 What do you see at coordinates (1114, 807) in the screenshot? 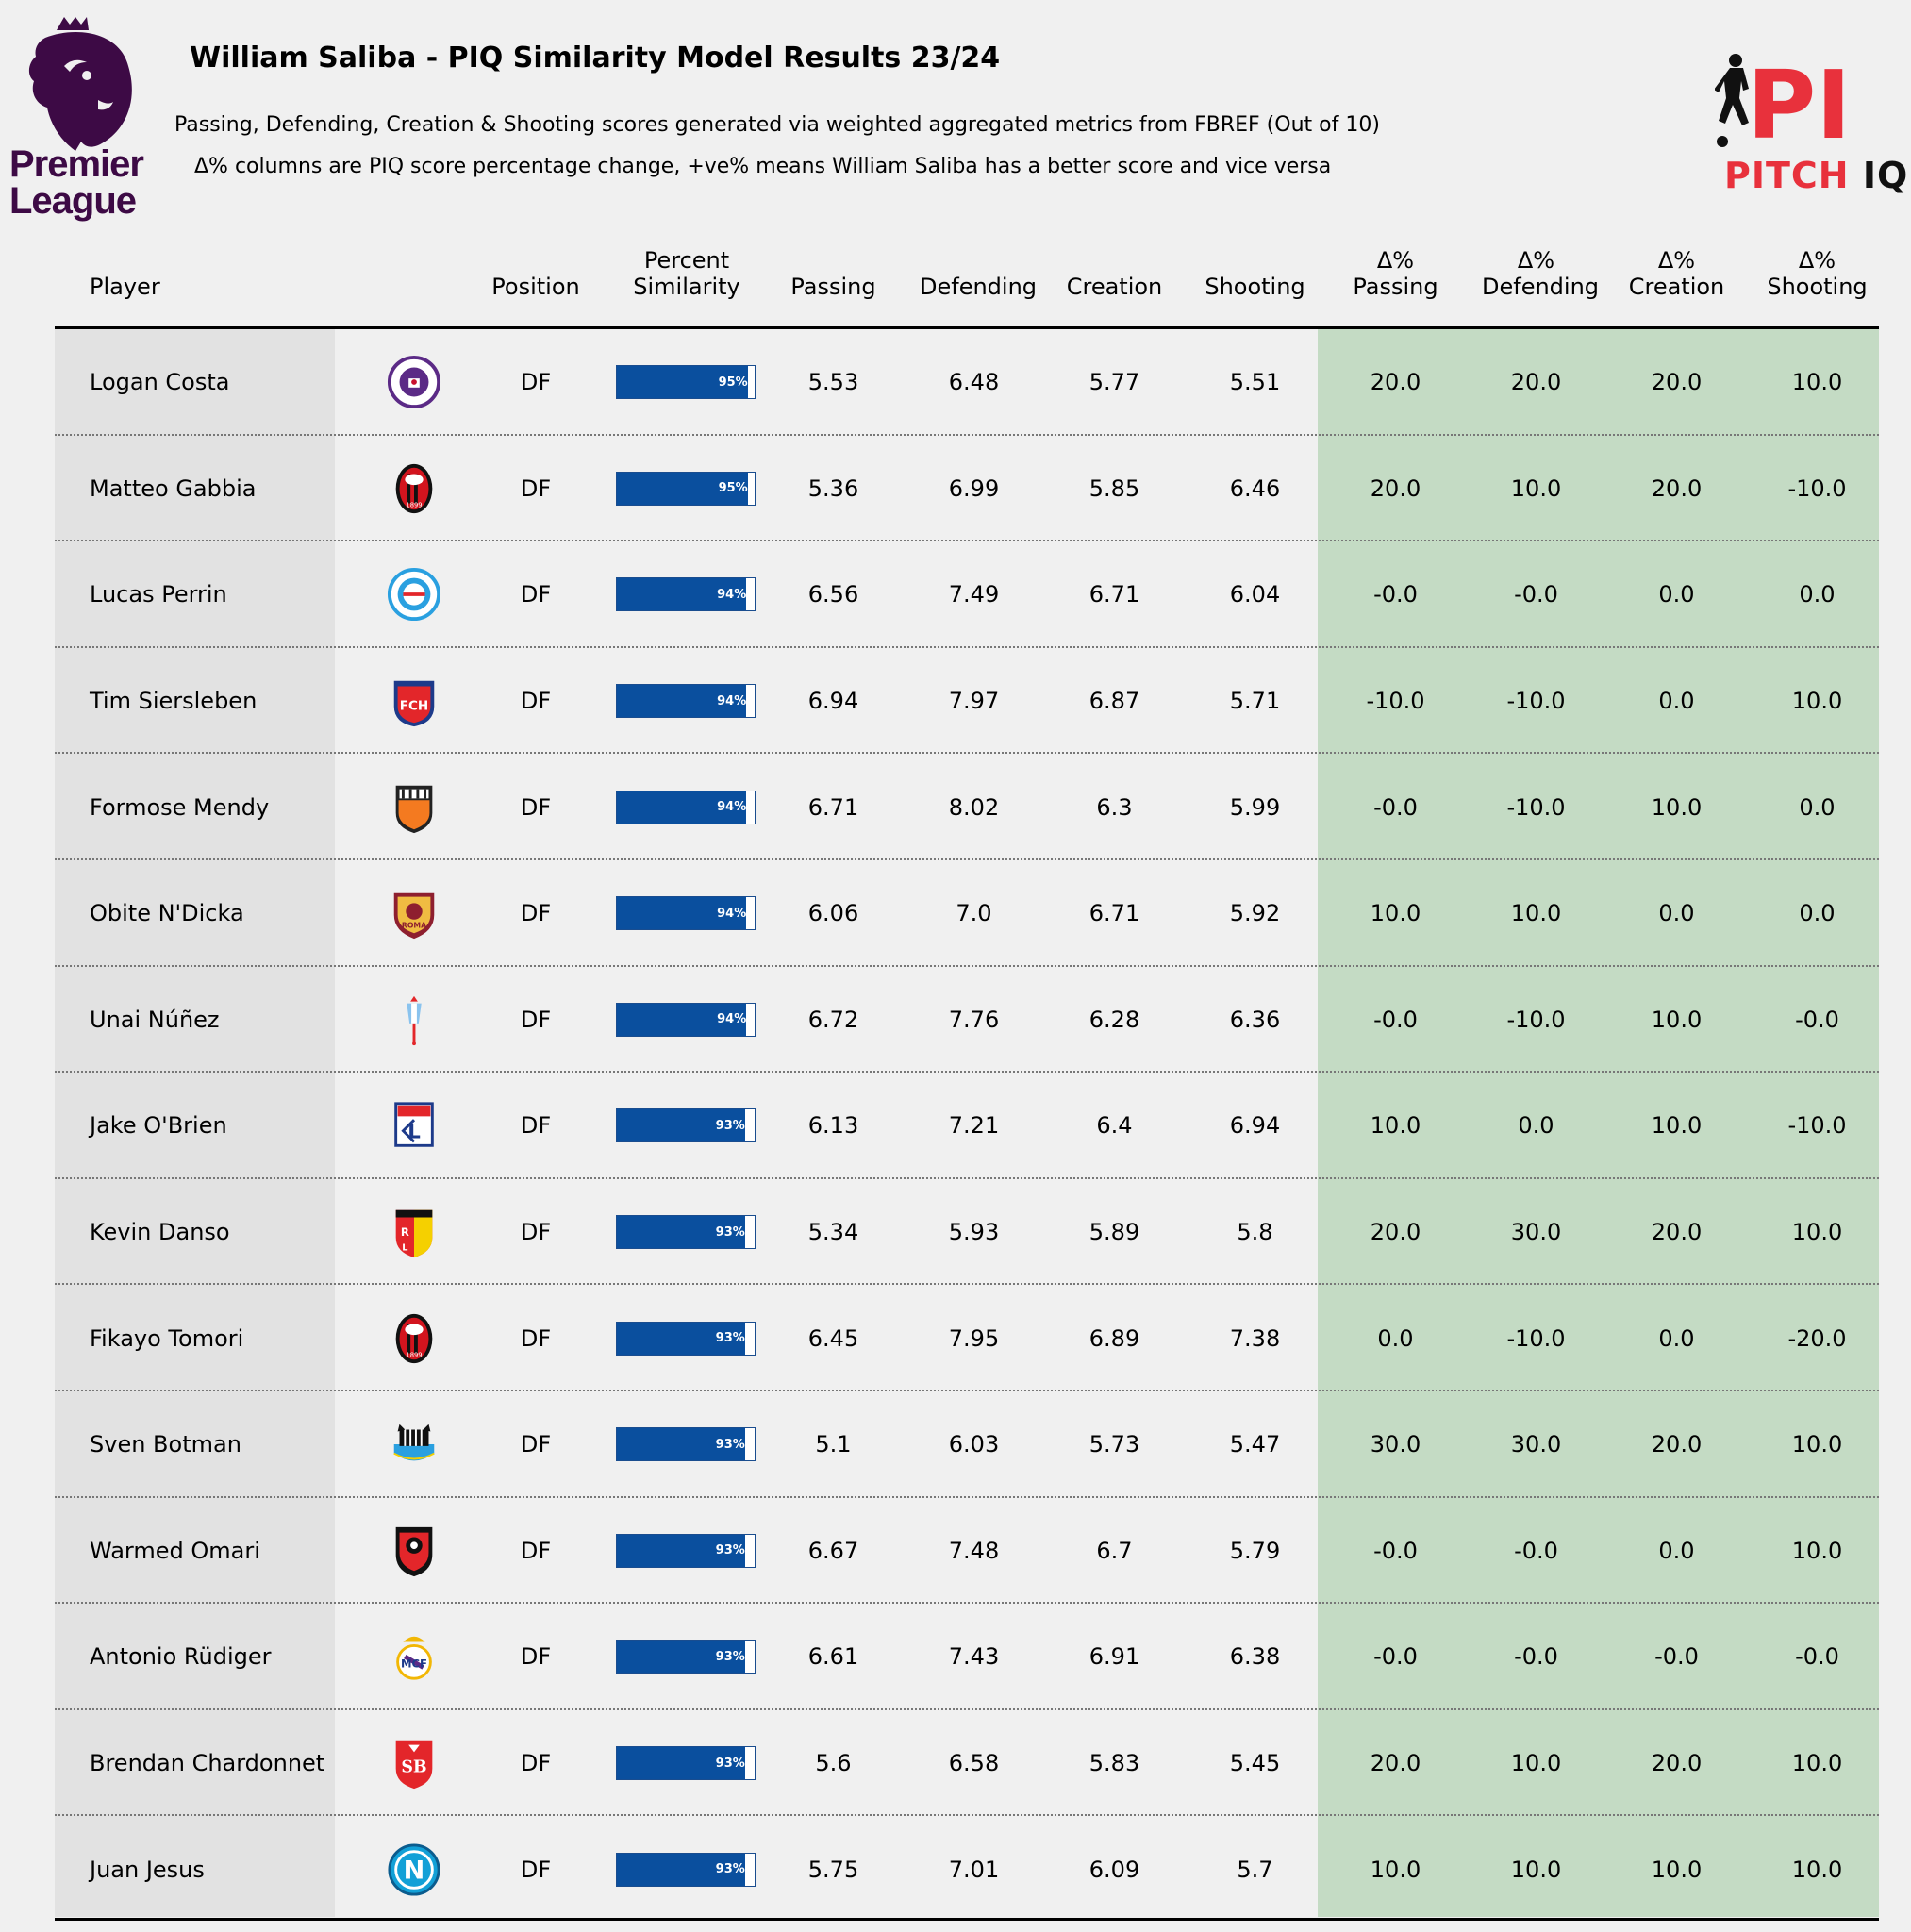
I see `creation-value: 6.3` at bounding box center [1114, 807].